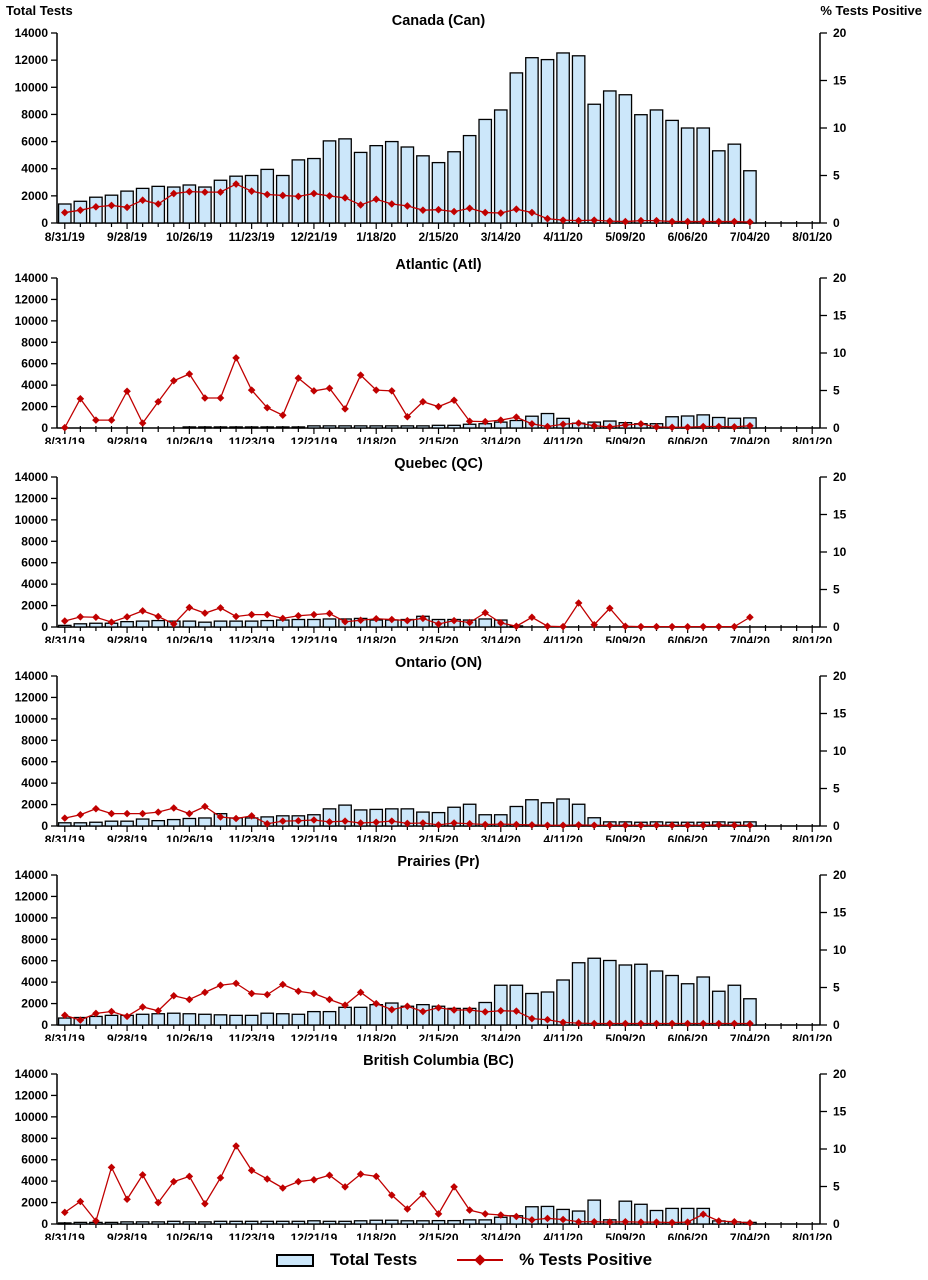  Describe the element at coordinates (34, 385) in the screenshot. I see `left-axis-tick-label: 4000` at that location.